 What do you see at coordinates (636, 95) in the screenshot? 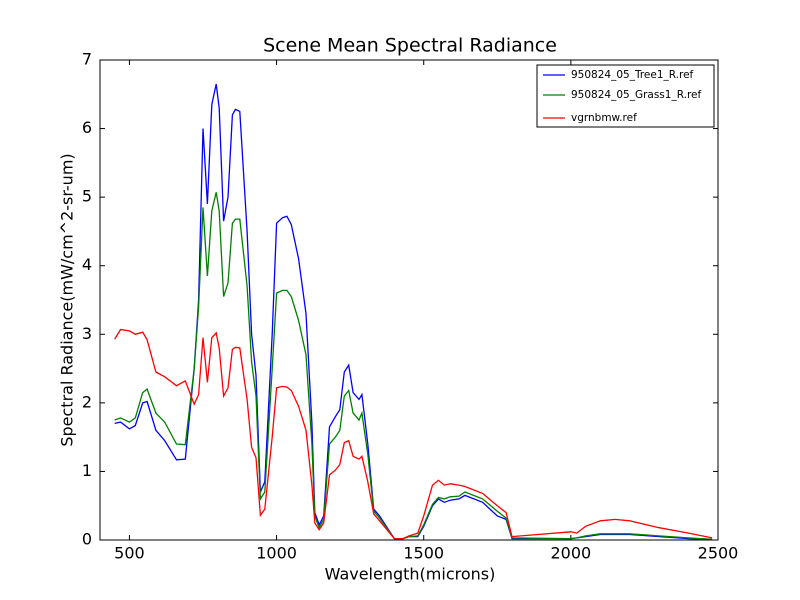
I see `legend-label: 950824_05_Grass1_R.ref` at bounding box center [636, 95].